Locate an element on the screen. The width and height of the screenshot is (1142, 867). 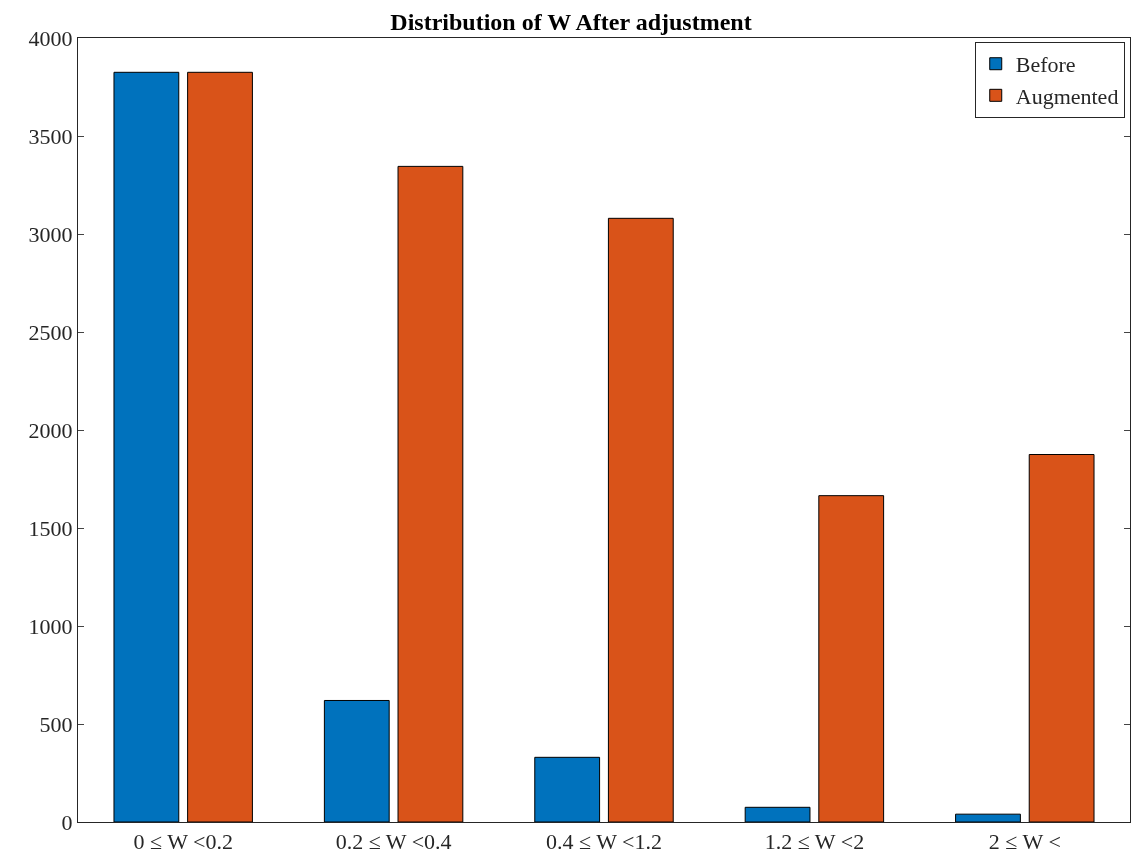
x-tick-label: 1.2 ≤ W <2 is located at coordinates (814, 842).